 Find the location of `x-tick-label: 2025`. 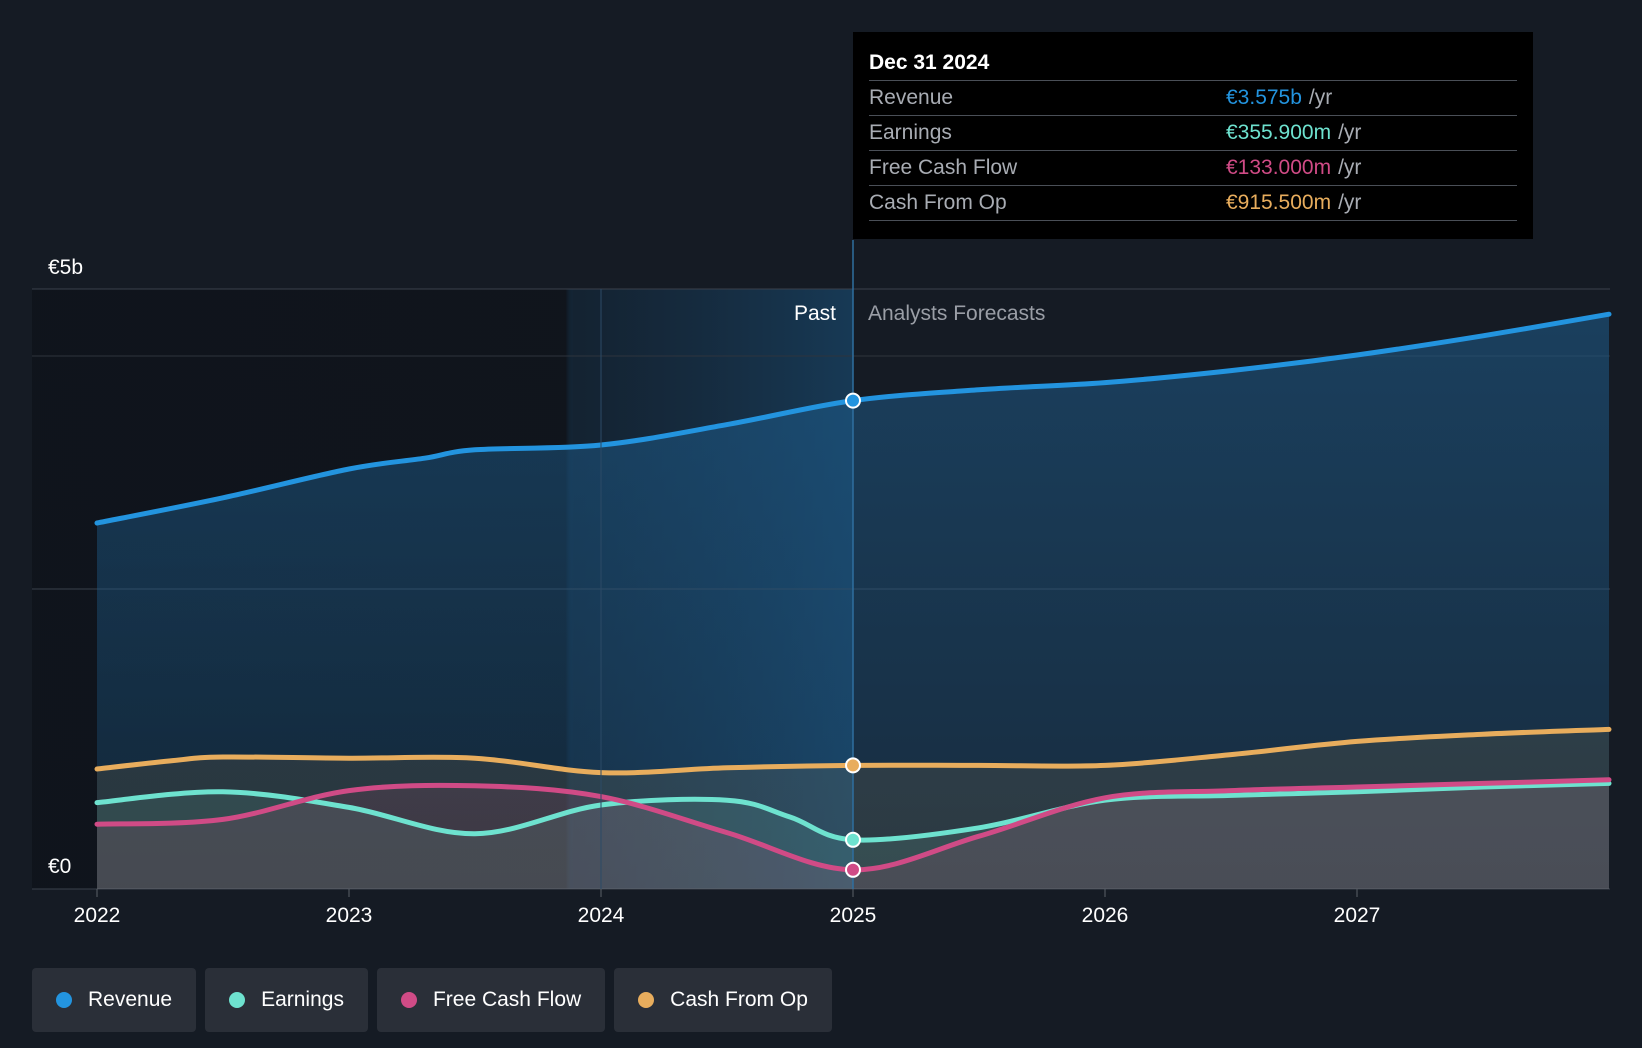

x-tick-label: 2025 is located at coordinates (853, 915).